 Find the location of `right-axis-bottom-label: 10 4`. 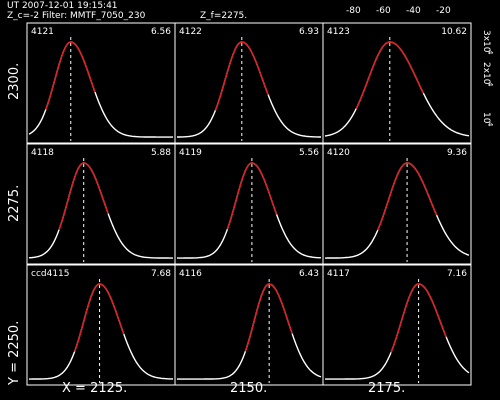

right-axis-bottom-label: 10 4 is located at coordinates (487, 119).